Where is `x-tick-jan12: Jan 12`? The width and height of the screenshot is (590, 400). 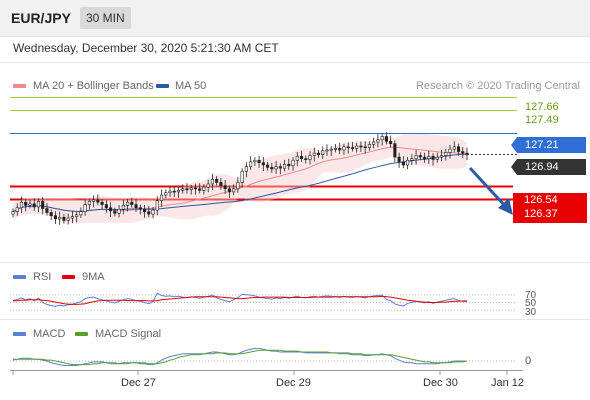
x-tick-jan12: Jan 12 is located at coordinates (508, 383).